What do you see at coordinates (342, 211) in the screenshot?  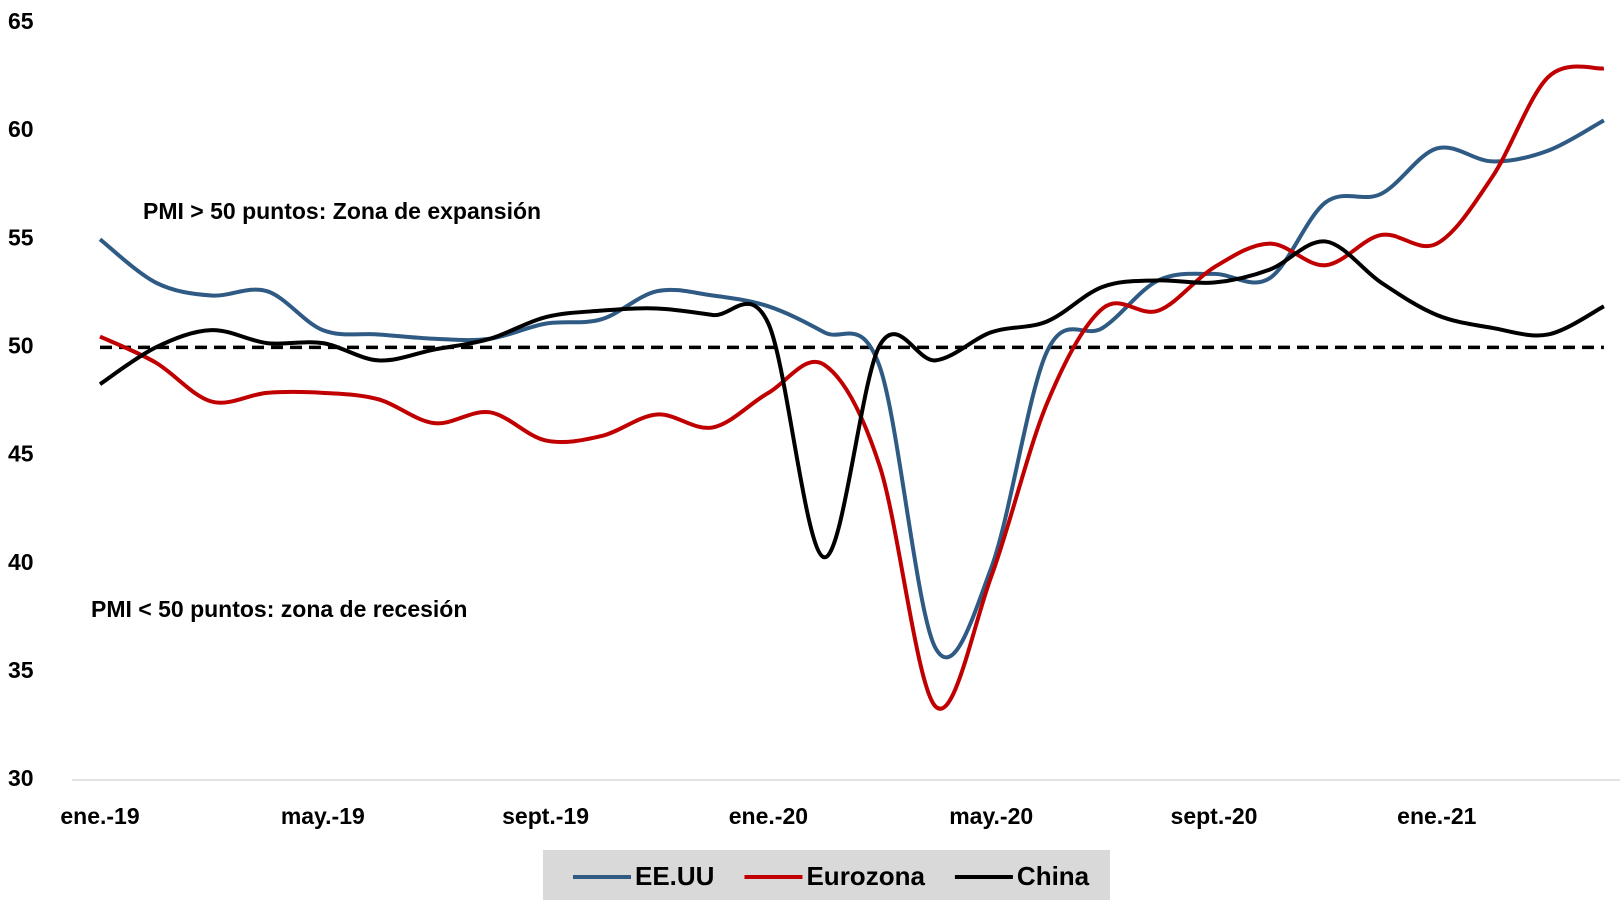 I see `annotation: PMI > 50 puntos: Zona de expansión` at bounding box center [342, 211].